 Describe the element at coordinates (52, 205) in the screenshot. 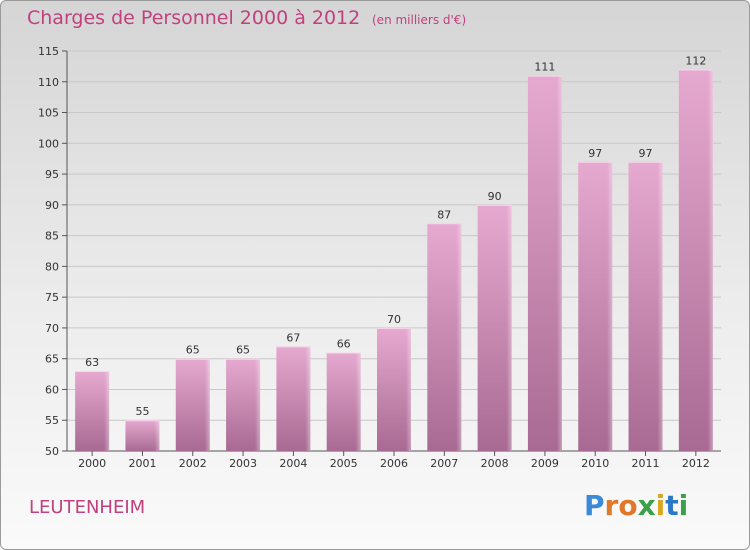

I see `y-tick-label: 90` at that location.